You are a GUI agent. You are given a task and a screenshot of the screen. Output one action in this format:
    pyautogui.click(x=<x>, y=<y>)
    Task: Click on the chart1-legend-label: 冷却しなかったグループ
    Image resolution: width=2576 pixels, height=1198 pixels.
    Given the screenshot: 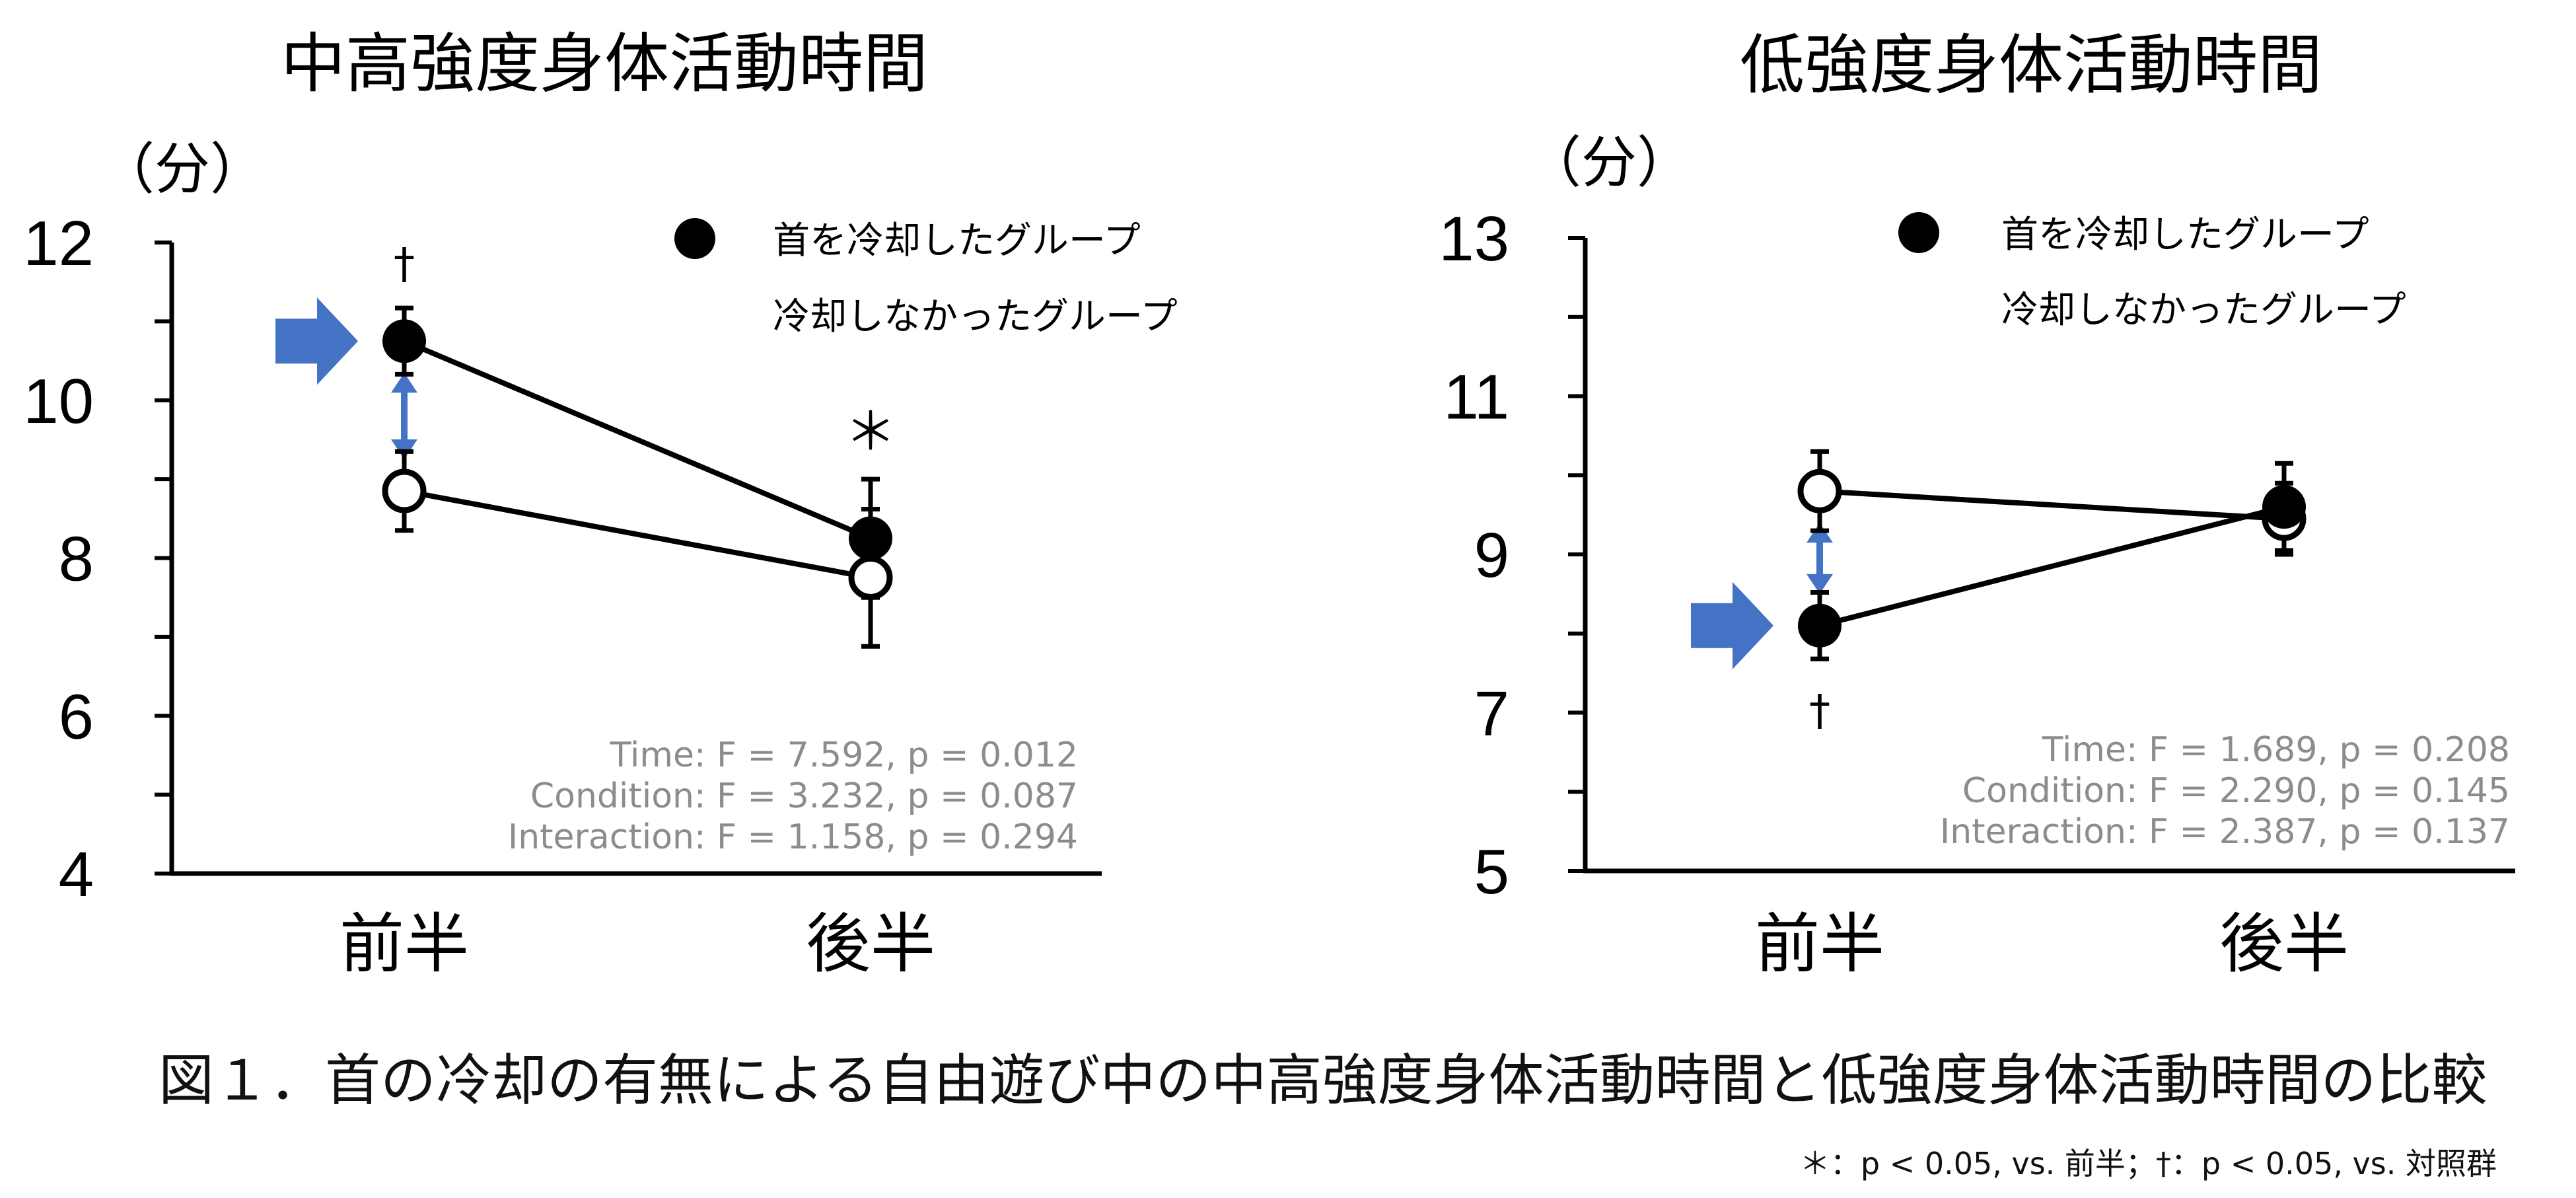 What is the action you would take?
    pyautogui.click(x=976, y=316)
    